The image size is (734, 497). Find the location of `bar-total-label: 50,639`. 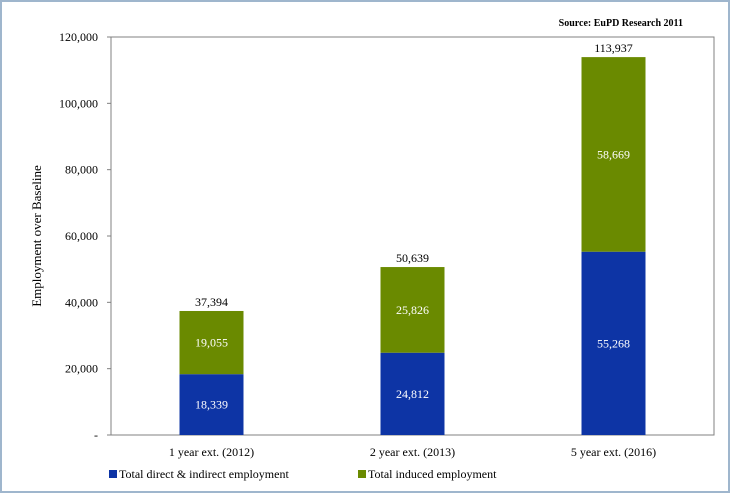

bar-total-label: 50,639 is located at coordinates (412, 258).